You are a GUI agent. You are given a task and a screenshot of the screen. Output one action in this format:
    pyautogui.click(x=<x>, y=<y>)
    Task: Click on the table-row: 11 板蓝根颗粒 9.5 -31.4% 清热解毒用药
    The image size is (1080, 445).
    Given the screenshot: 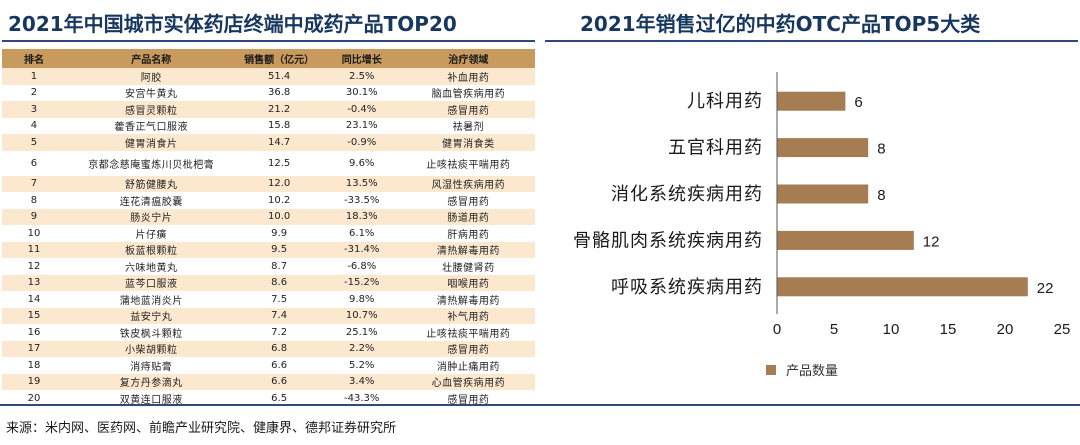 What is the action you would take?
    pyautogui.click(x=268, y=249)
    